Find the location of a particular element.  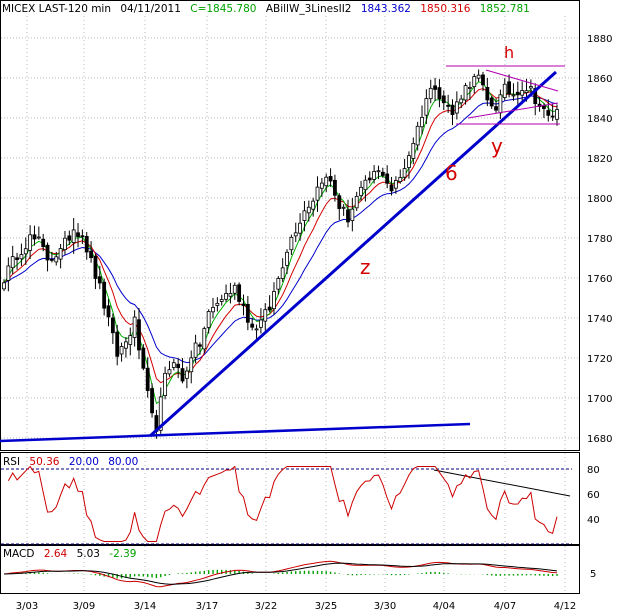

price-tick-label: 1700 is located at coordinates (599, 399).